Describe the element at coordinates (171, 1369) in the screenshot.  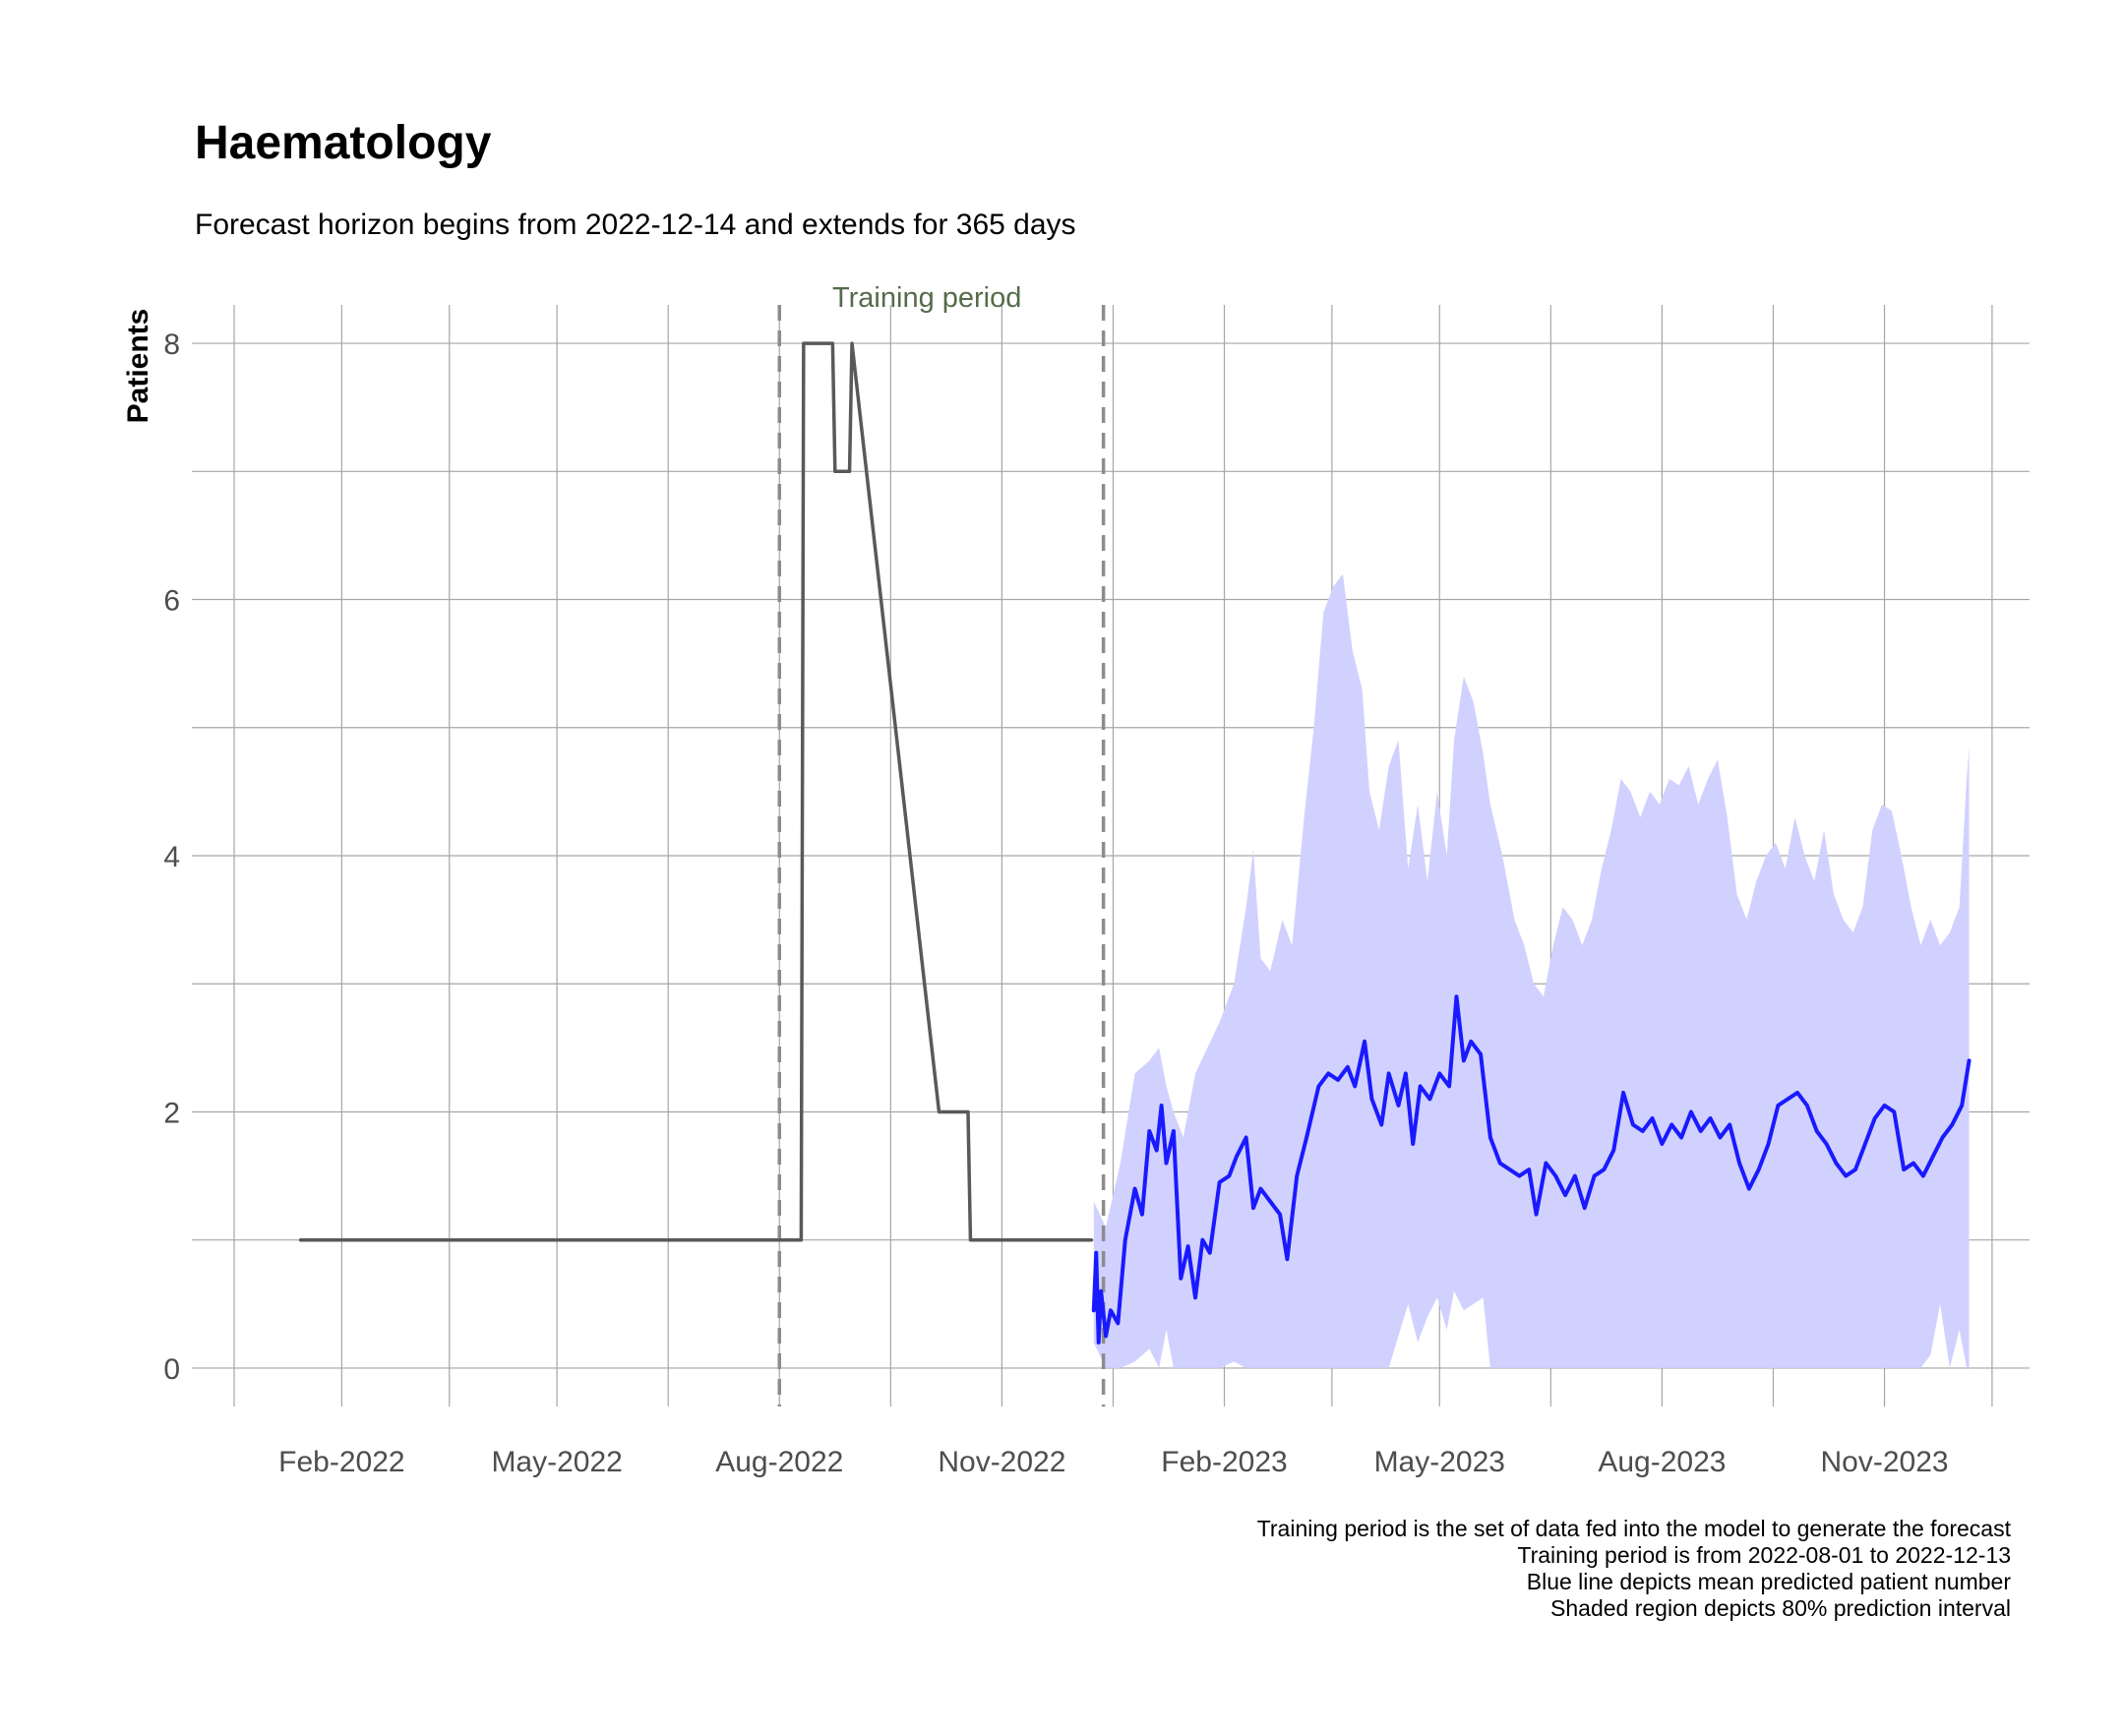
I see `y-tick-label: 0` at that location.